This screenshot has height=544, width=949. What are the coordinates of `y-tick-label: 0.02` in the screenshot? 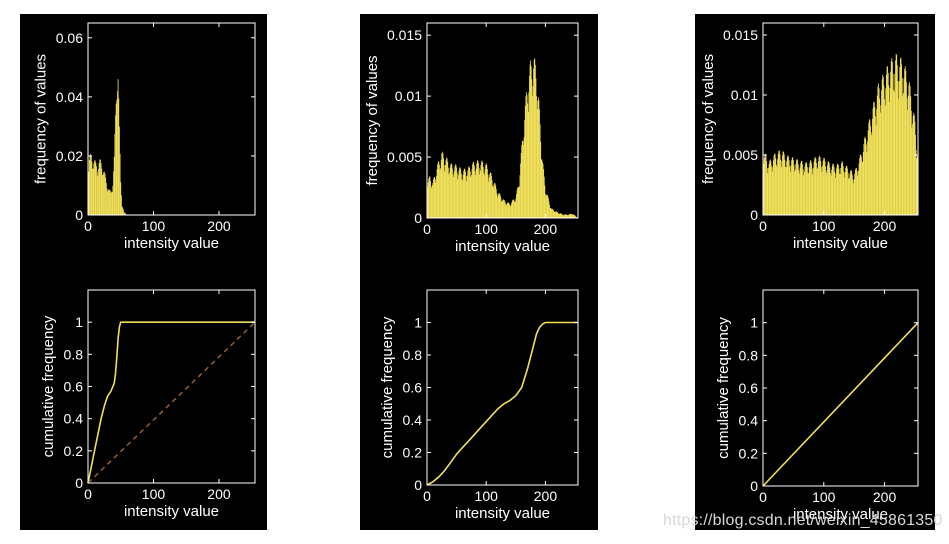 It's located at (69, 156).